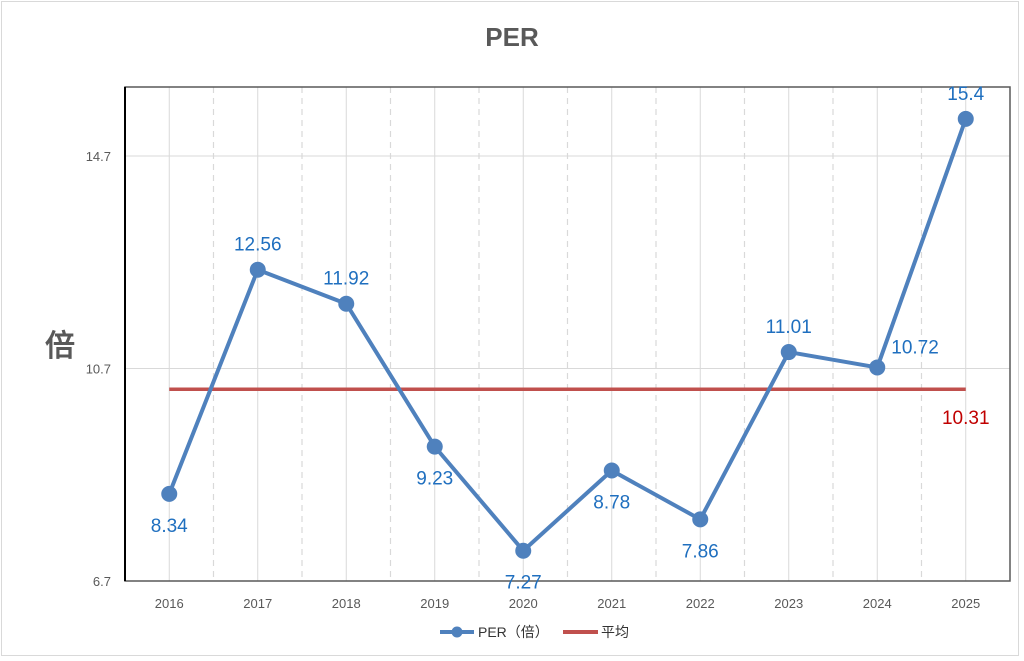 This screenshot has width=1024, height=661. What do you see at coordinates (457, 632) in the screenshot?
I see `legend-per-marker` at bounding box center [457, 632].